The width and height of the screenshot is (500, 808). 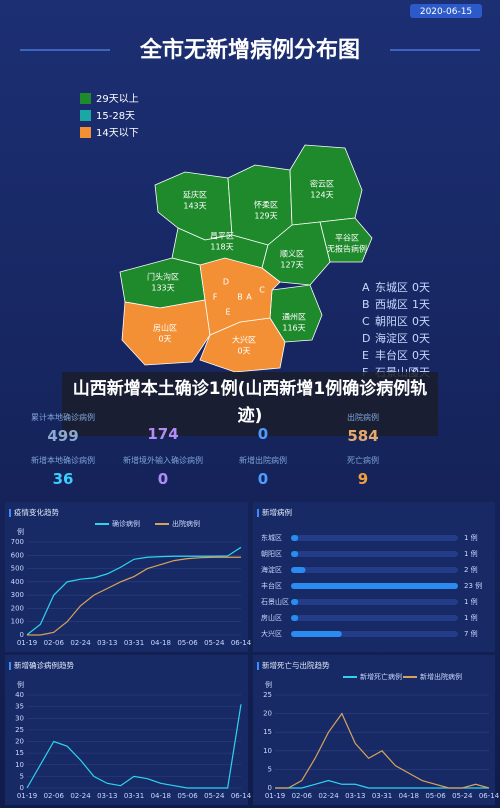 What do you see at coordinates (421, 355) in the screenshot?
I see `core-days: 0天` at bounding box center [421, 355].